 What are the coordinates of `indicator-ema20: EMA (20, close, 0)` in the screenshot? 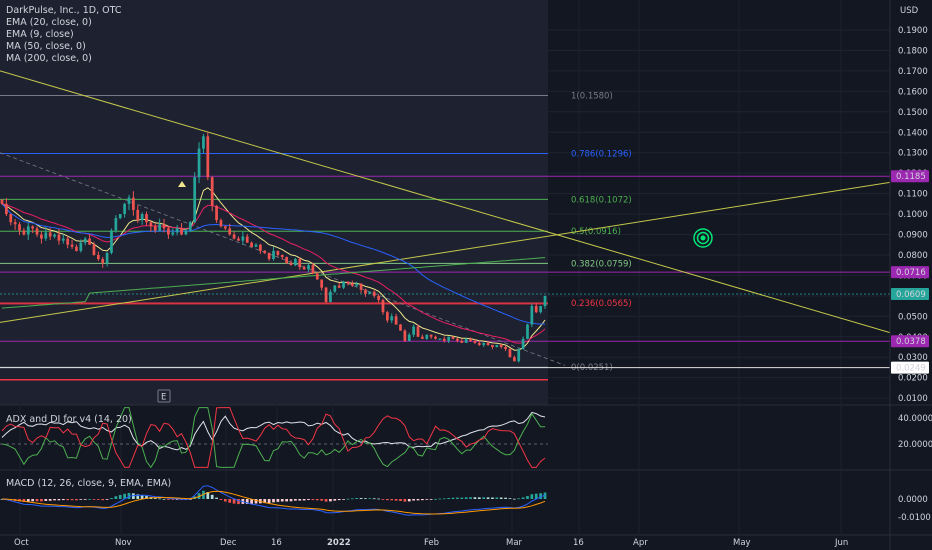 It's located at (49, 22).